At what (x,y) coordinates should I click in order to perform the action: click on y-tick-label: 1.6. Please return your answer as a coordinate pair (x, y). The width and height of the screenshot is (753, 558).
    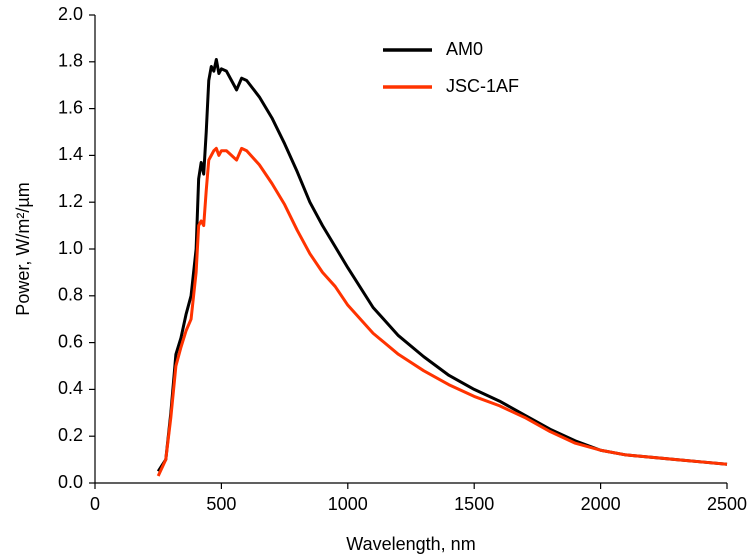
    Looking at the image, I should click on (70, 107).